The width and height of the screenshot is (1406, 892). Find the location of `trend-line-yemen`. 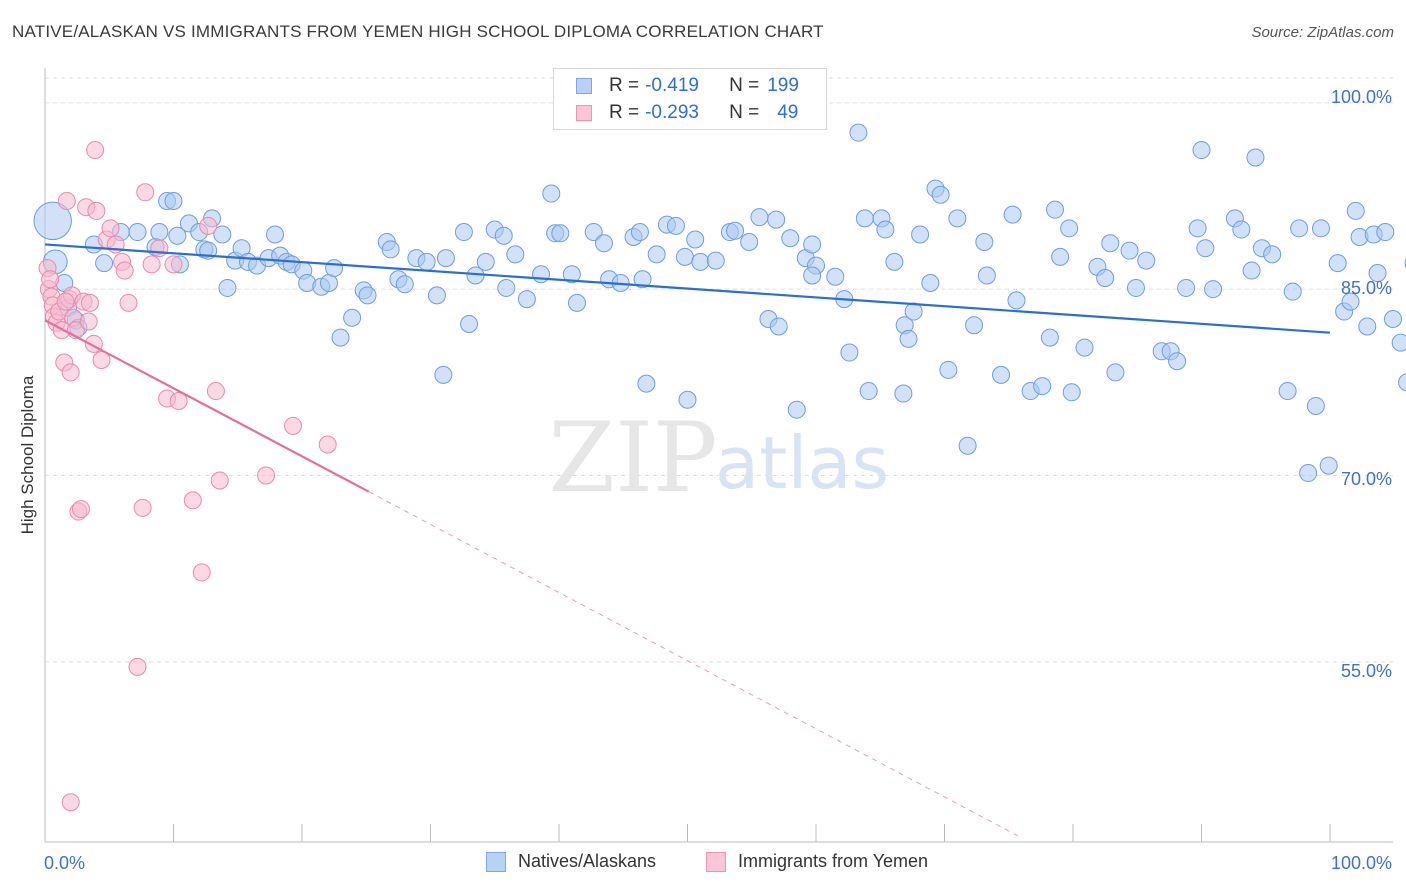

trend-line-yemen is located at coordinates (207, 406).